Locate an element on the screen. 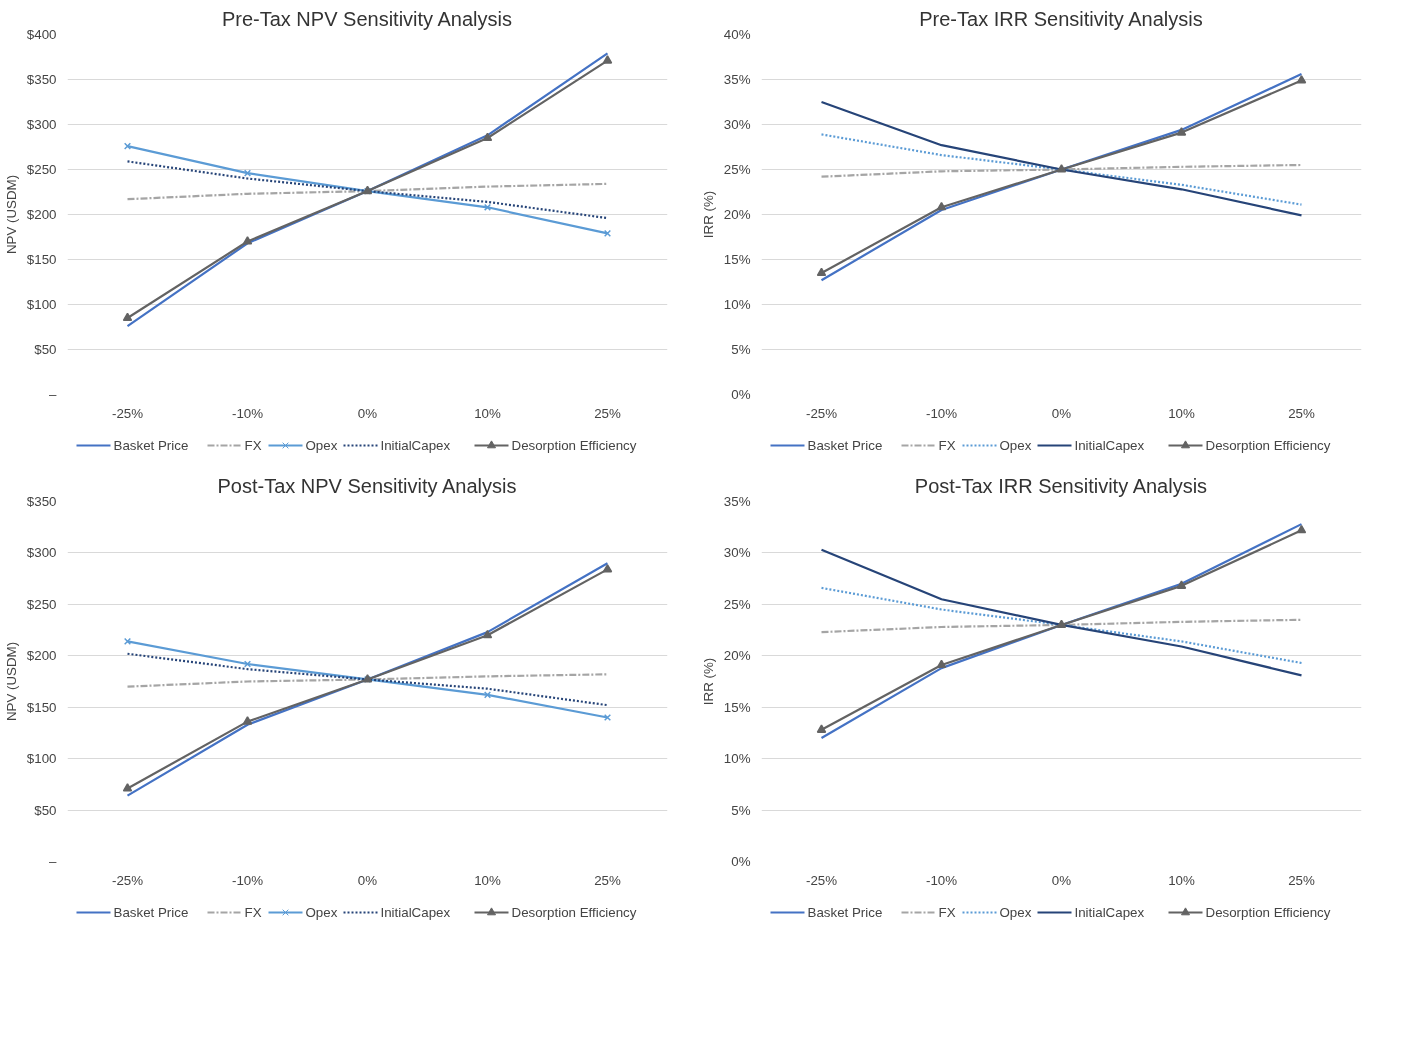  chart-title: Pre-Tax IRR Sensitivity Analysis is located at coordinates (1061, 18).